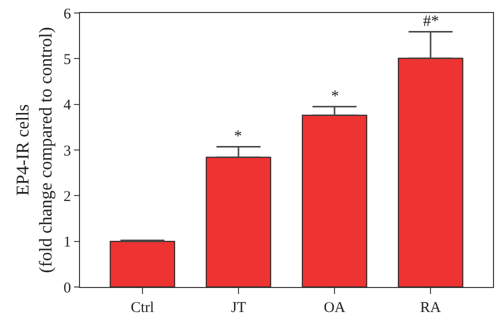  What do you see at coordinates (67, 60) in the screenshot?
I see `y-tick-label: 5` at bounding box center [67, 60].